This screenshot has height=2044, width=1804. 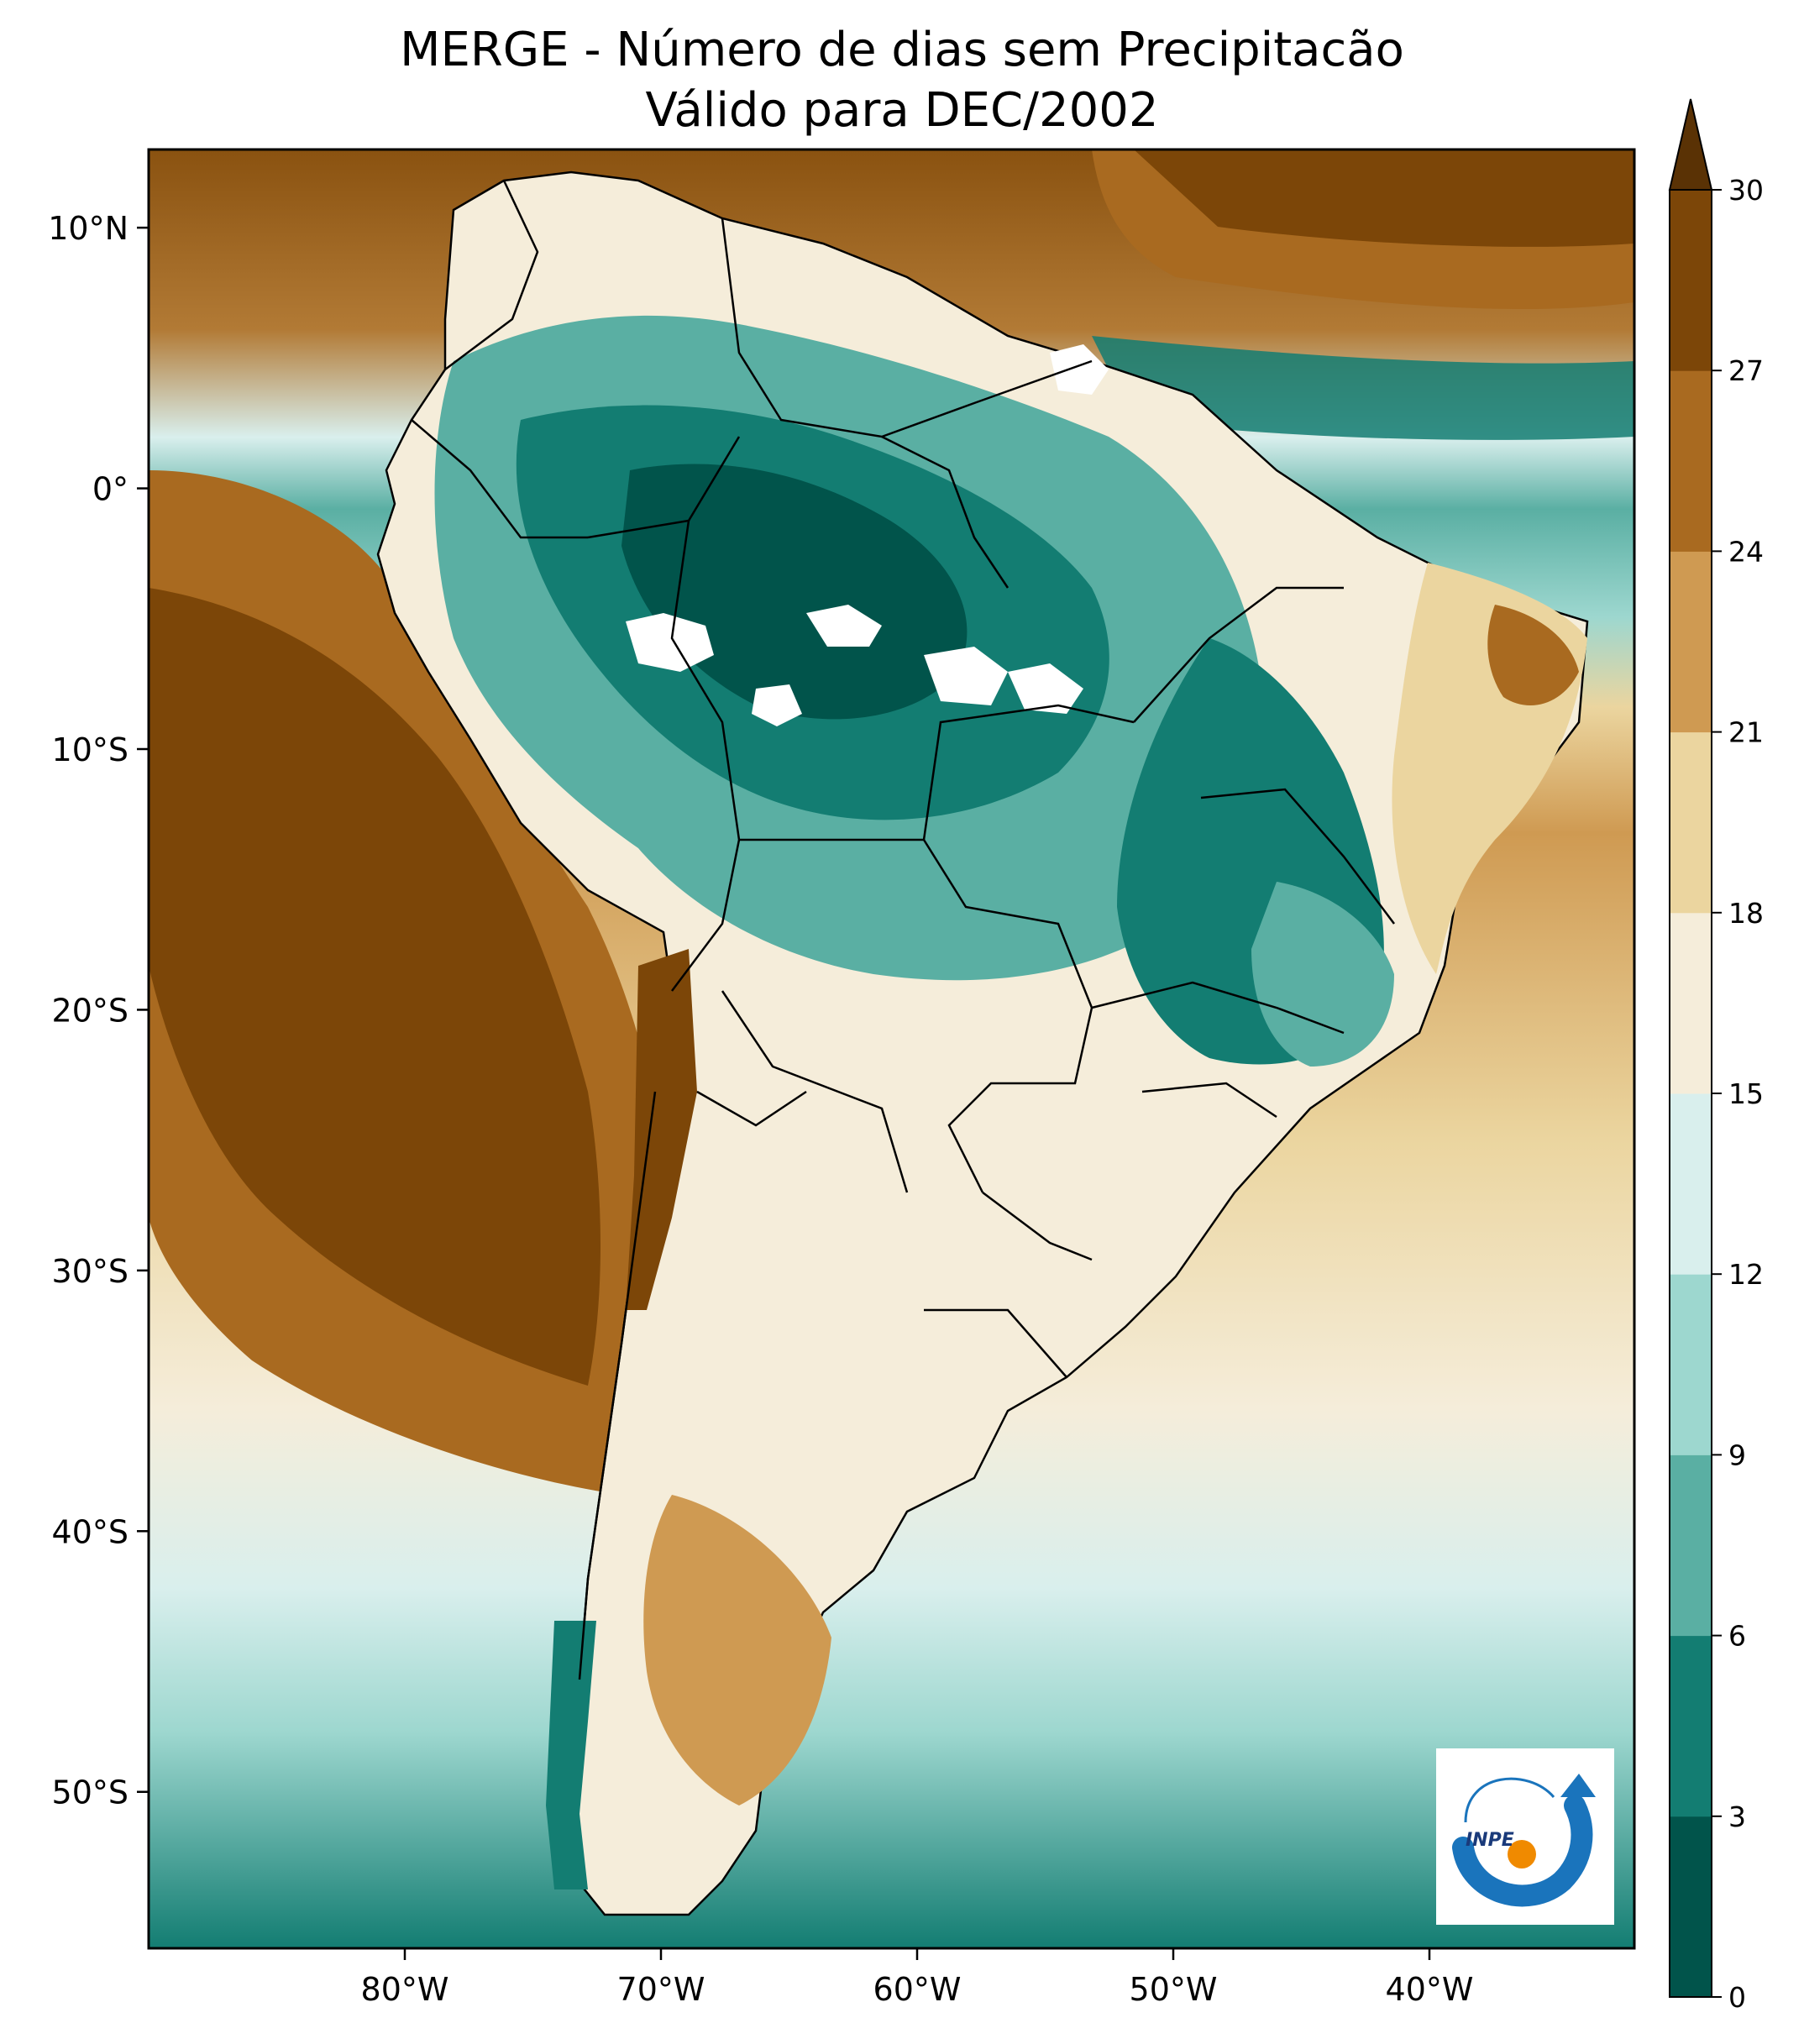 I want to click on colorbar-tick-label: 9, so click(x=1737, y=1455).